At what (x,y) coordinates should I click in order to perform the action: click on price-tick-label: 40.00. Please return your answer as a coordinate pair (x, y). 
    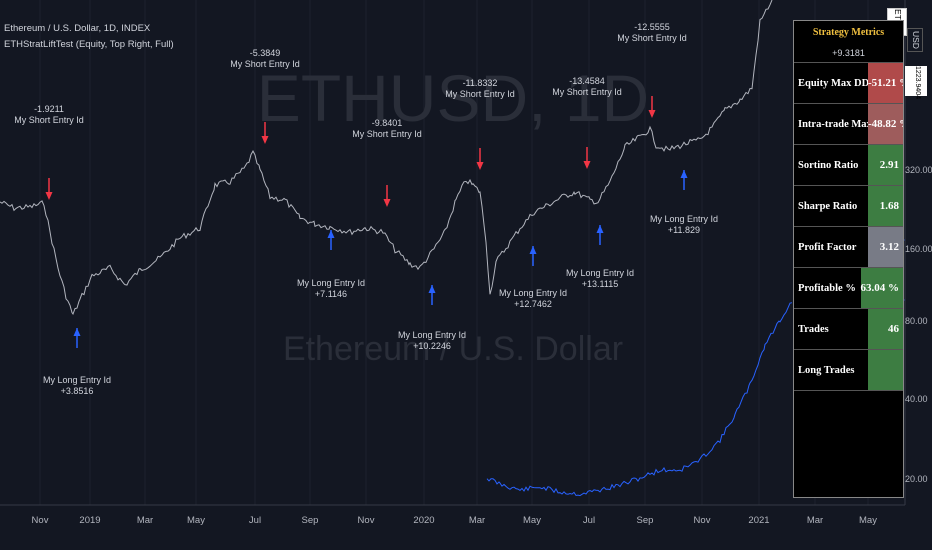
    Looking at the image, I should click on (916, 399).